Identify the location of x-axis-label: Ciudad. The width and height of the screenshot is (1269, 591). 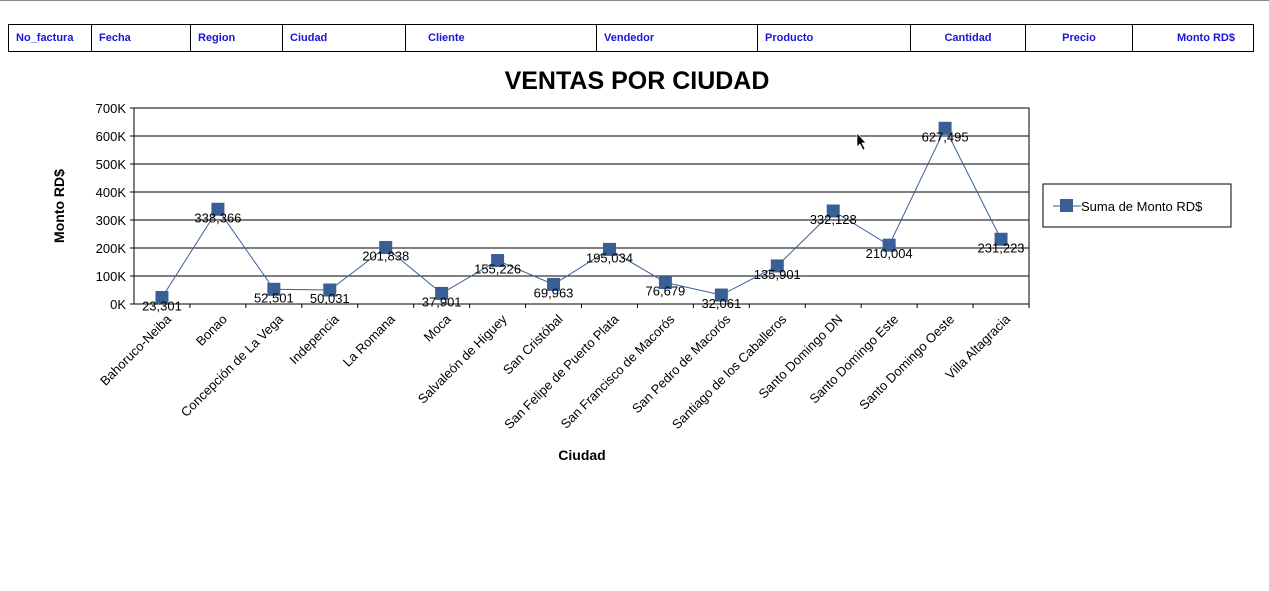
(581, 455).